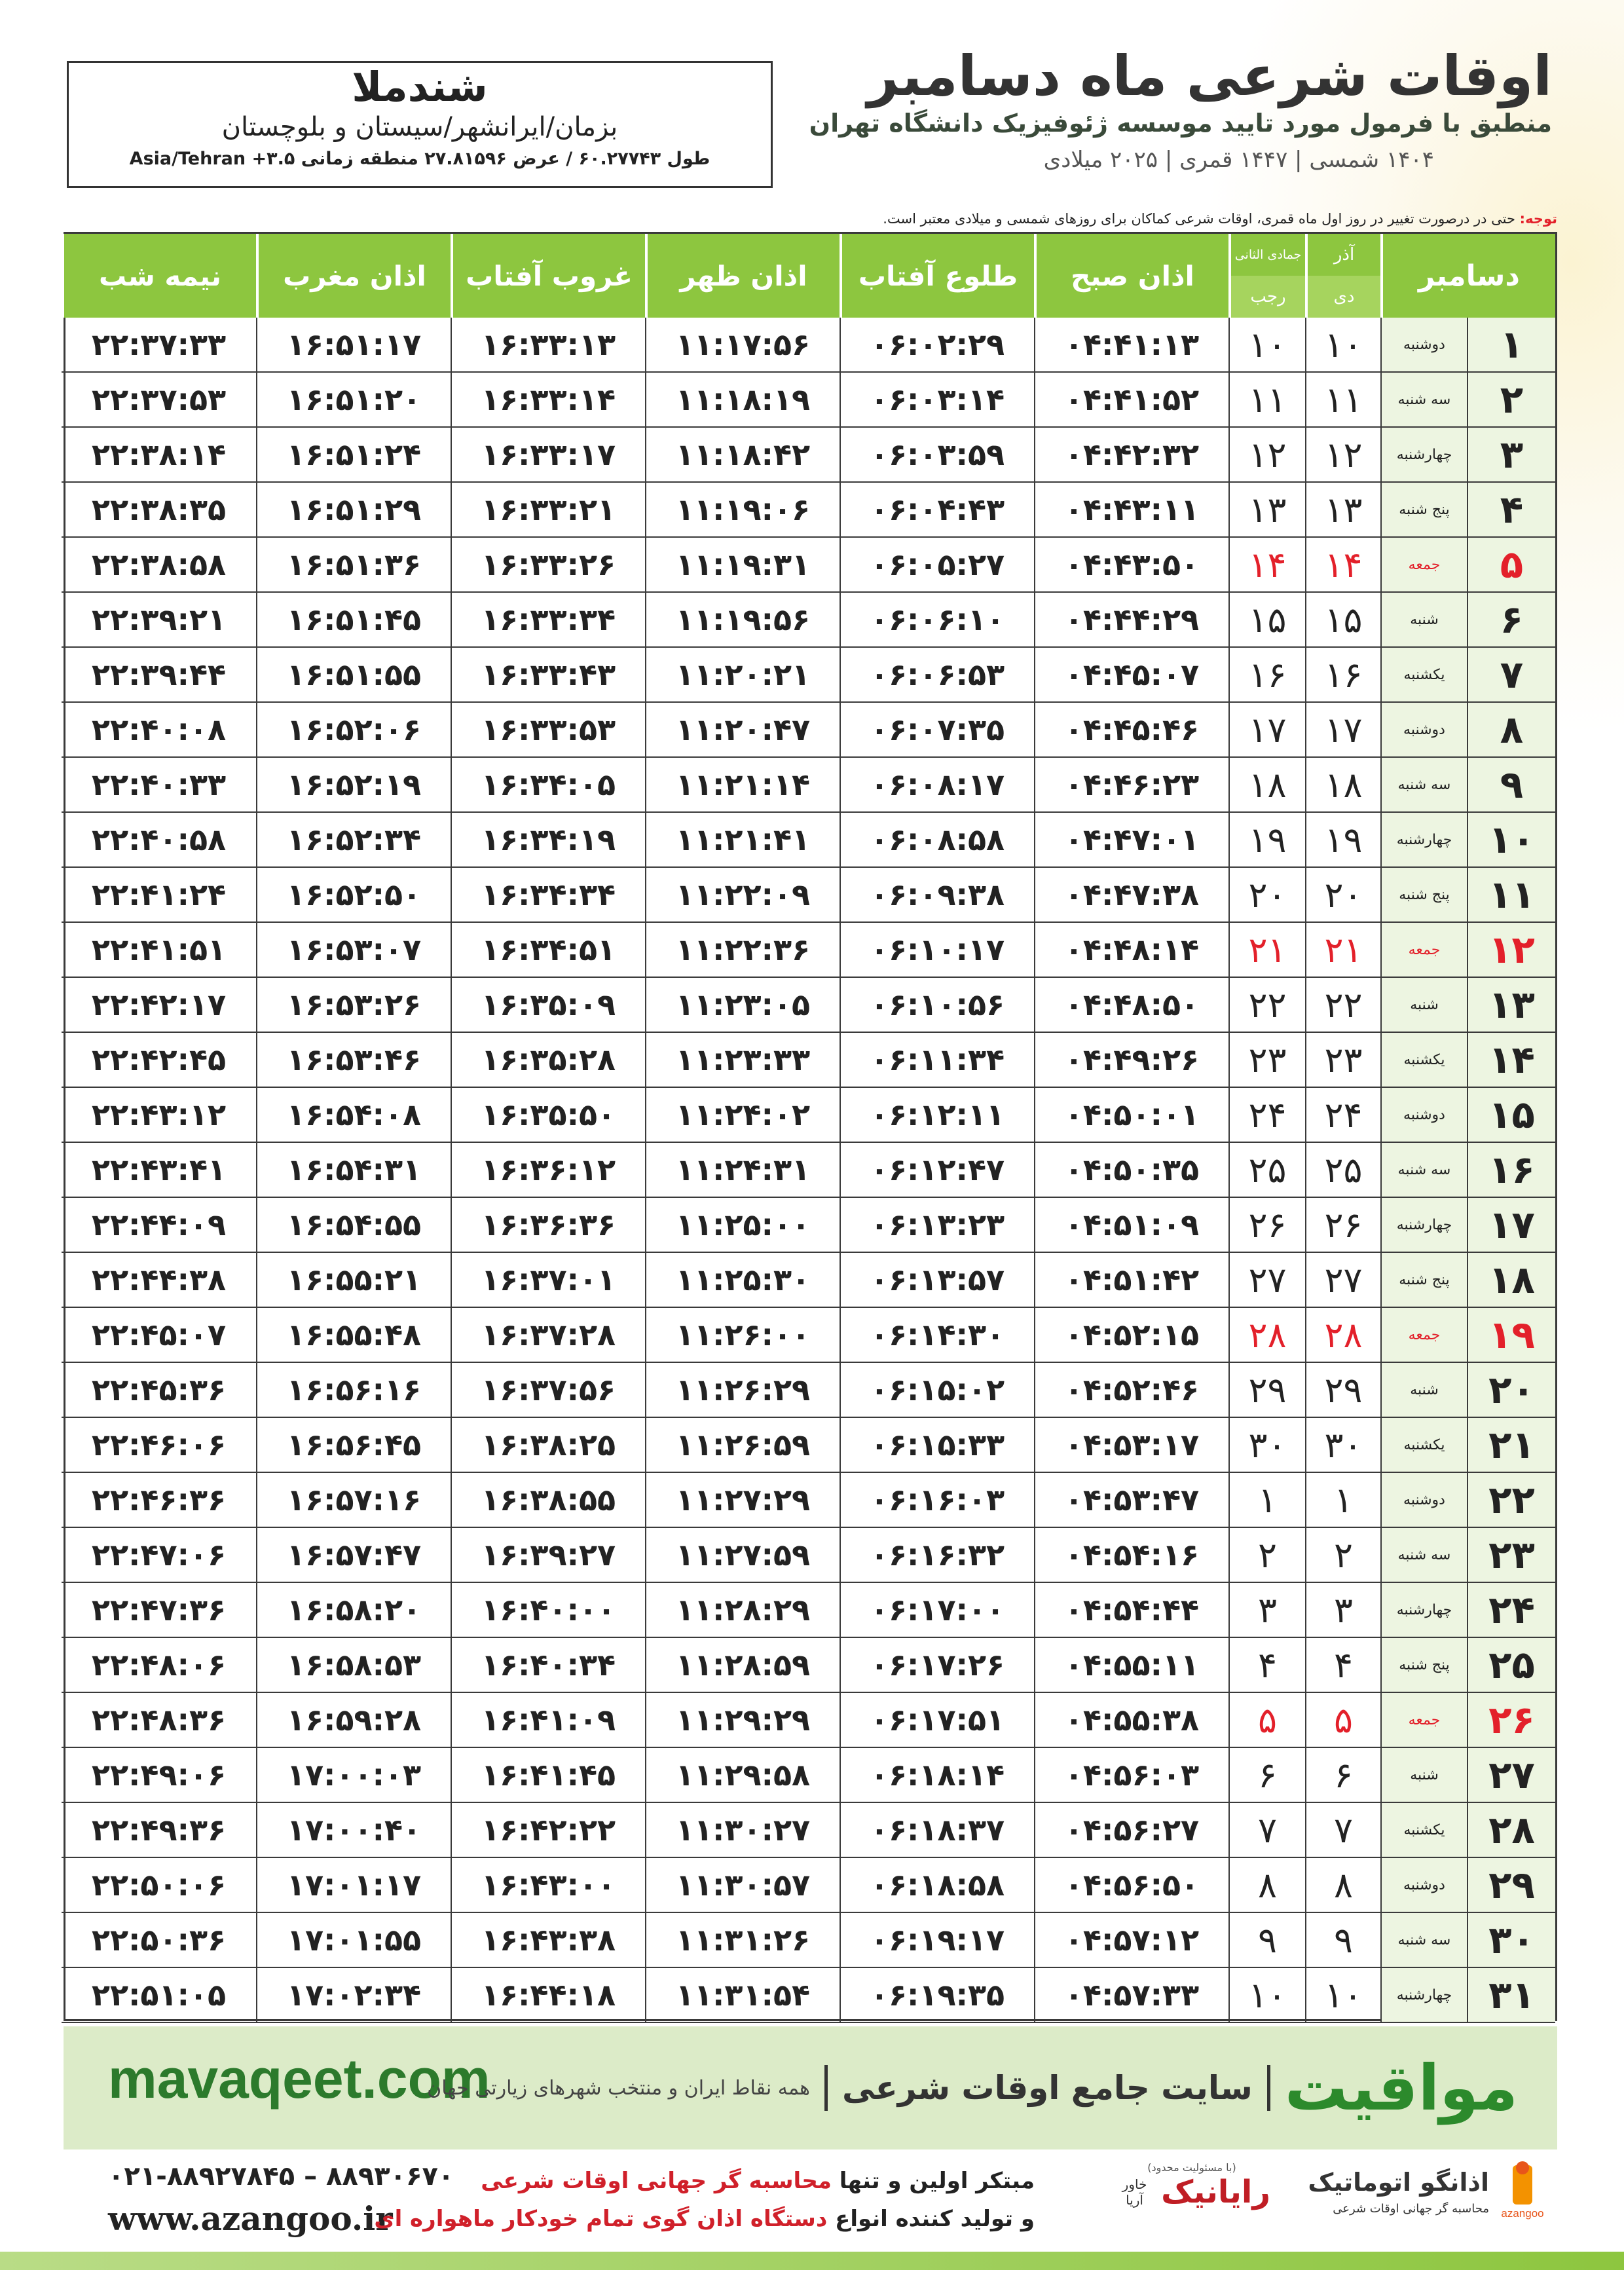 Image resolution: width=1624 pixels, height=2270 pixels. Describe the element at coordinates (937, 1335) in the screenshot. I see `time: ۰۶:۱۴:۳۰` at that location.